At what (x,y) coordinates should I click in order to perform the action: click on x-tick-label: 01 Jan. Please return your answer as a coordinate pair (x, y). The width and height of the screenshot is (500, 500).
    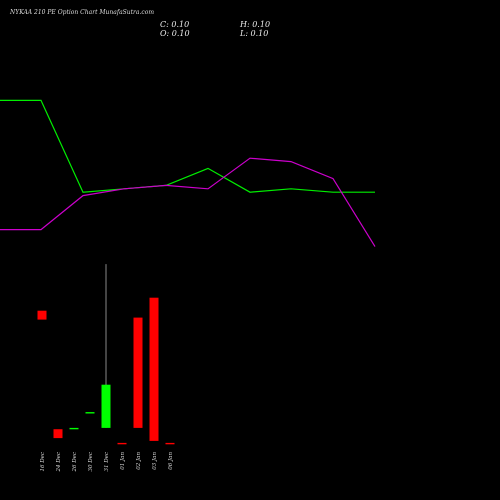
    Looking at the image, I should click on (123, 461).